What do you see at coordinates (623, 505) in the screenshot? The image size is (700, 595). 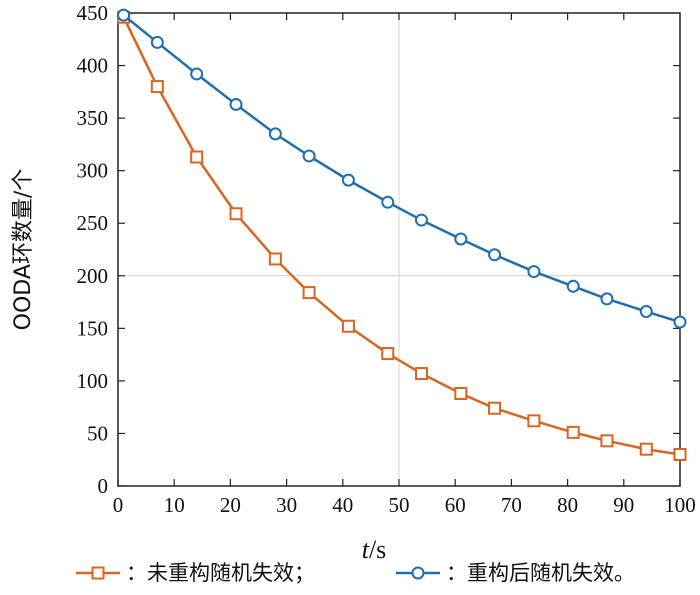 I see `x-tick-label: 90` at bounding box center [623, 505].